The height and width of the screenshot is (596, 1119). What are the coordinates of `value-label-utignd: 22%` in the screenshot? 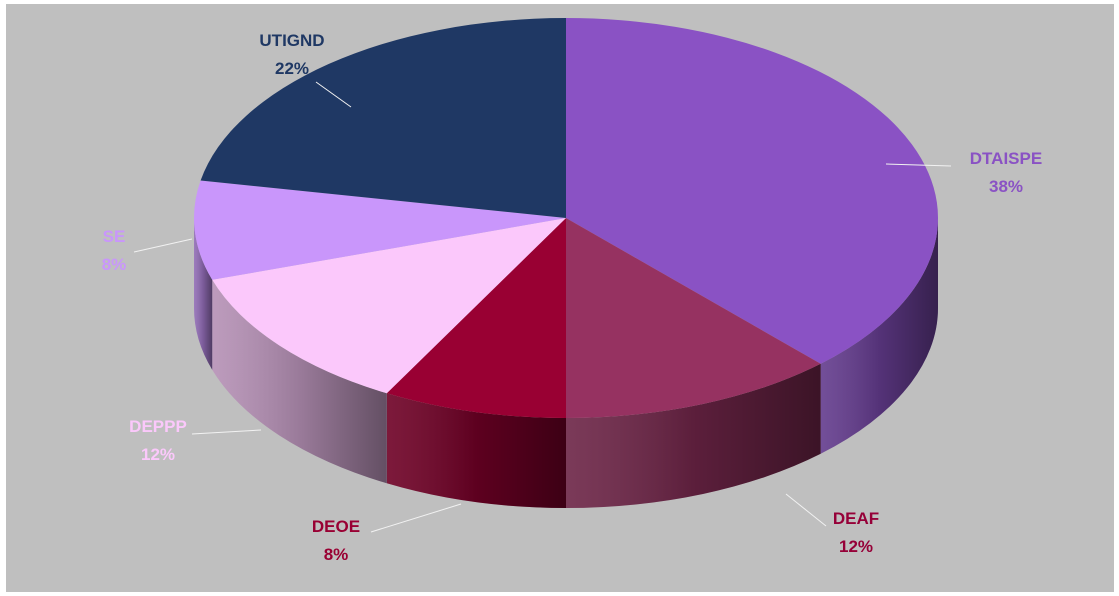 It's located at (292, 68).